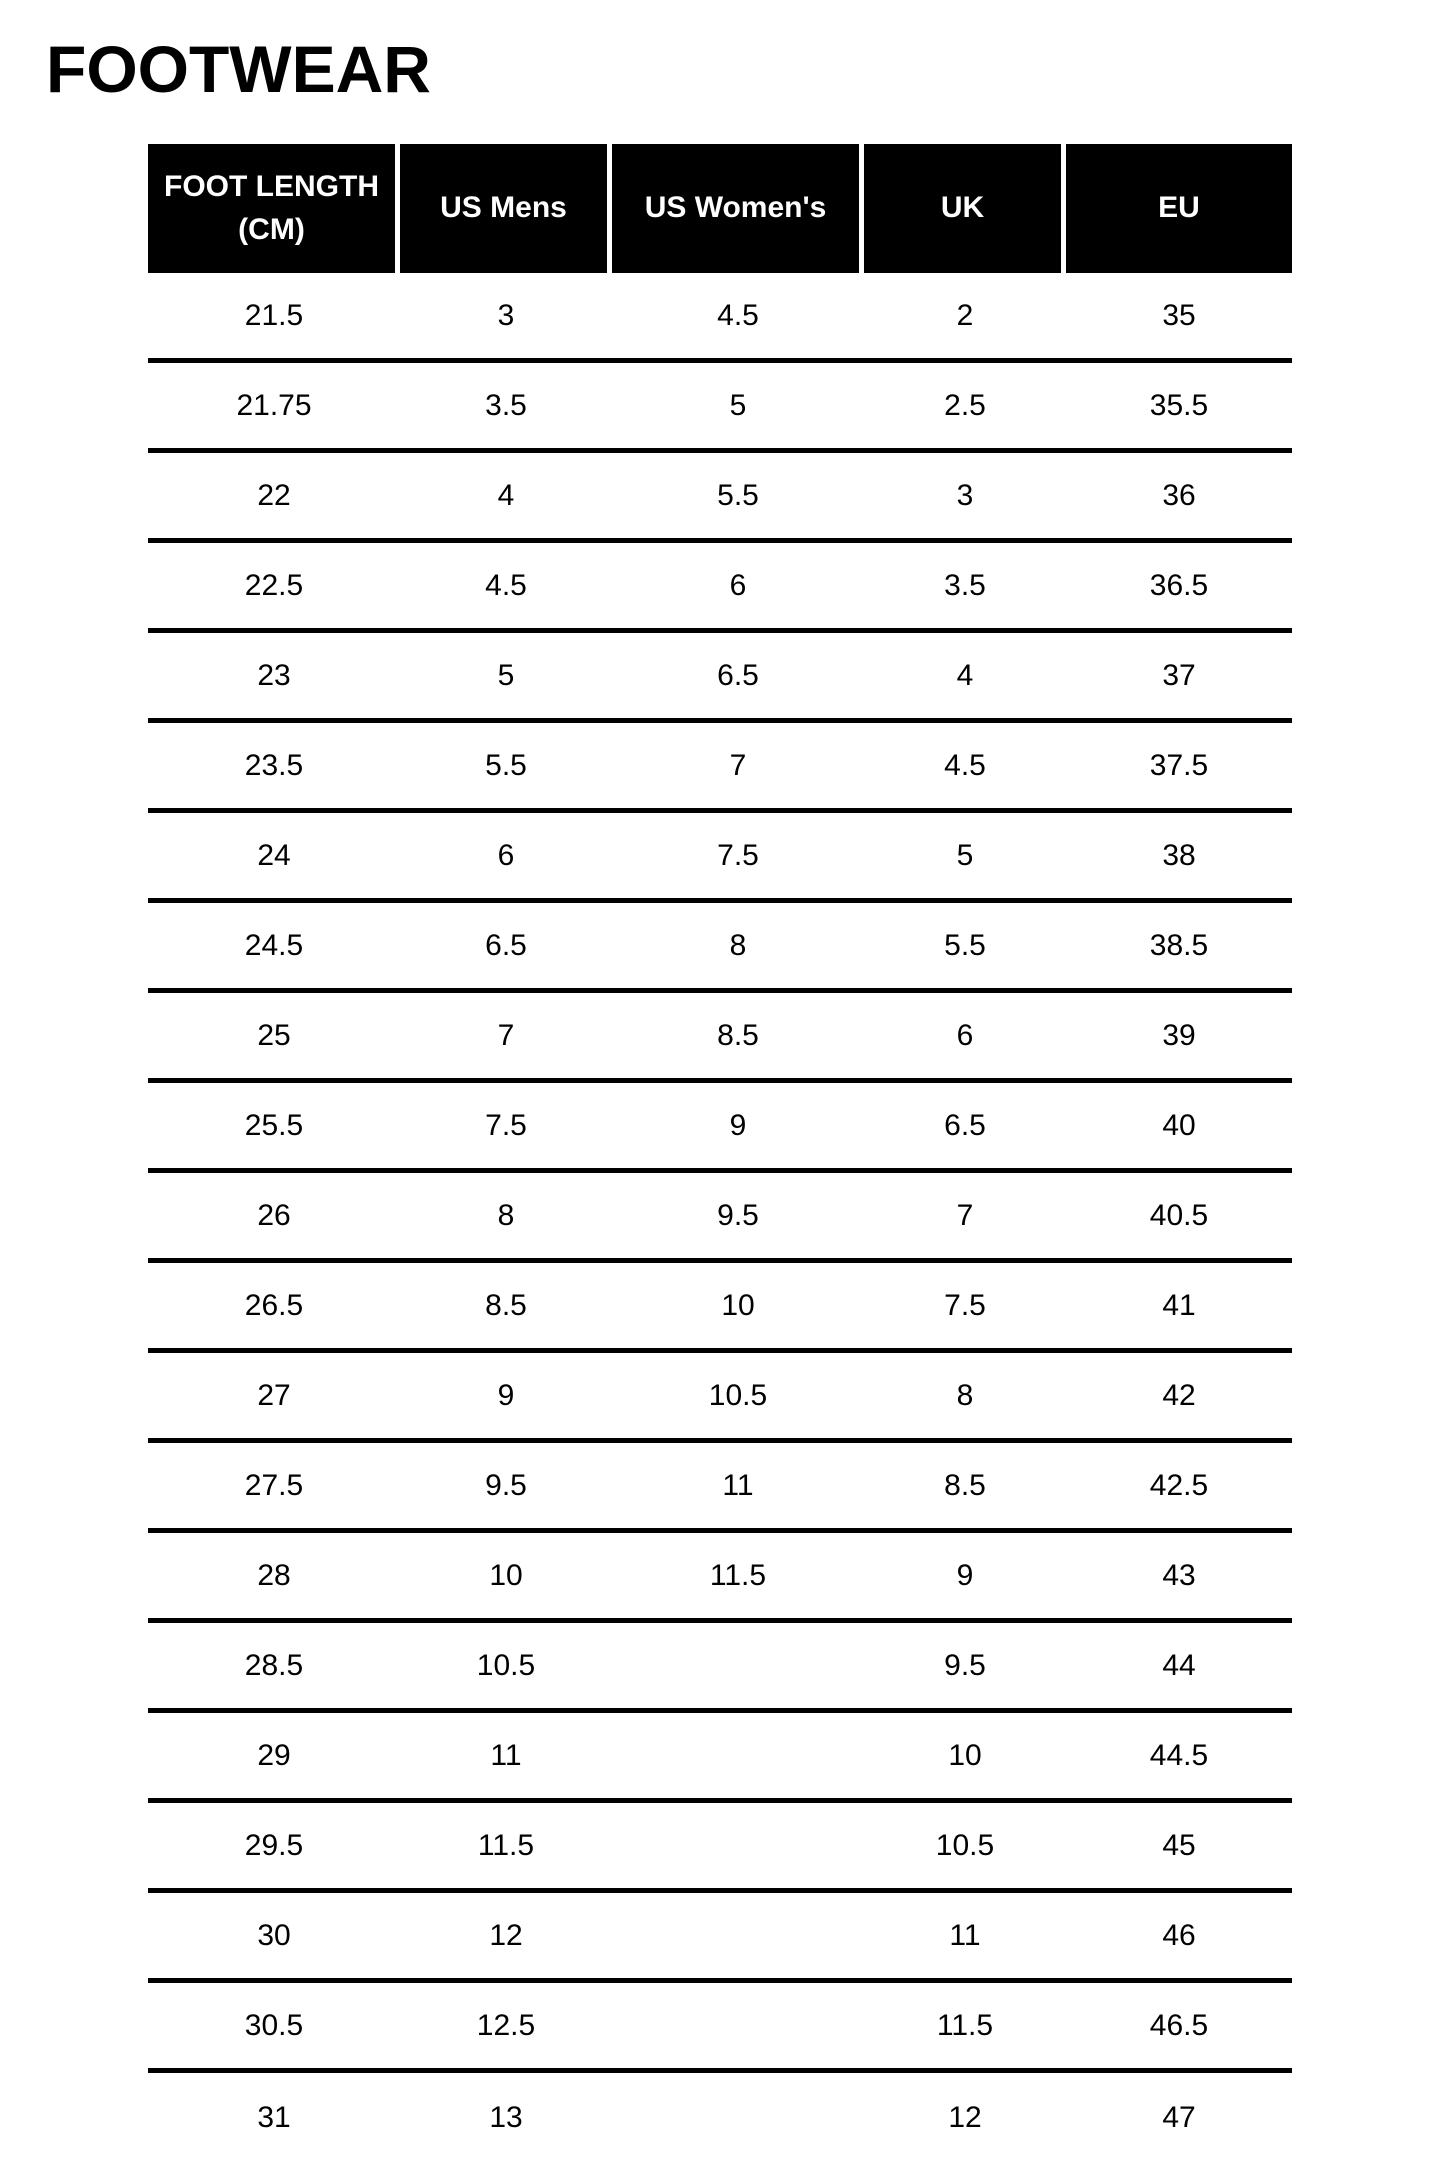 The image size is (1440, 2160). Describe the element at coordinates (1179, 1935) in the screenshot. I see `table-cell: 46` at that location.